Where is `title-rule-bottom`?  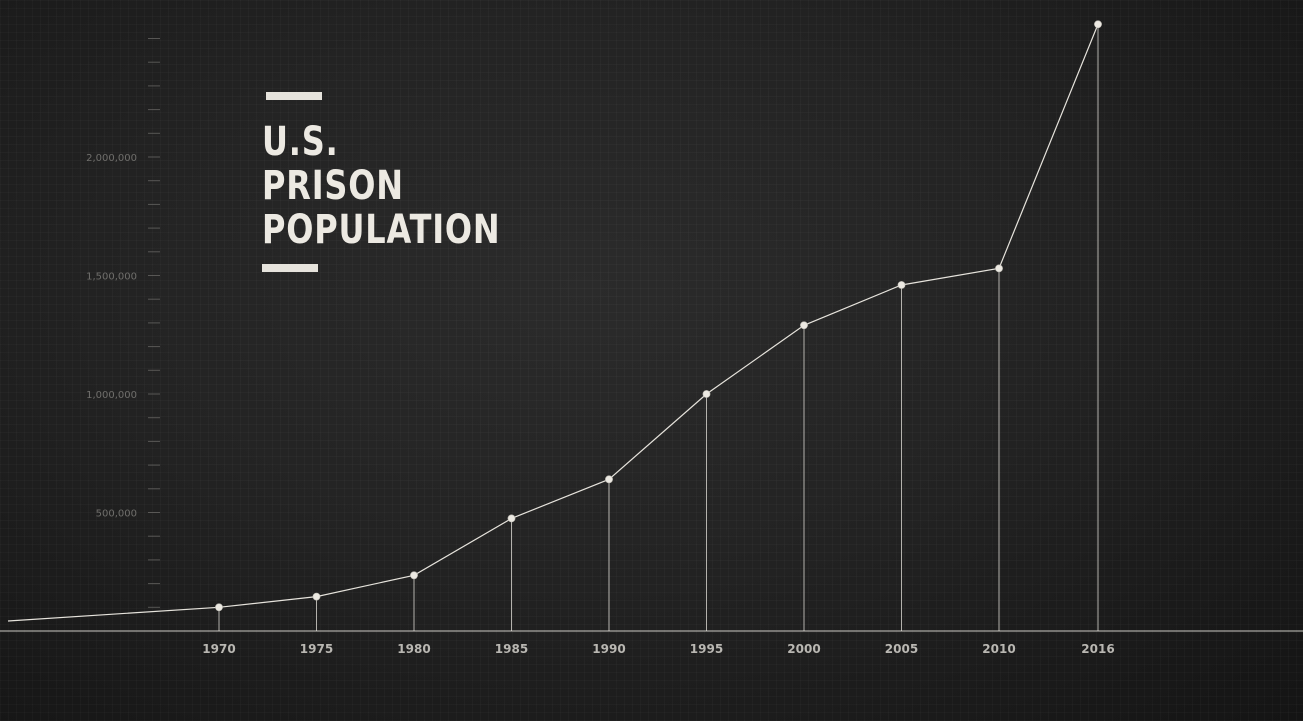 title-rule-bottom is located at coordinates (290, 268).